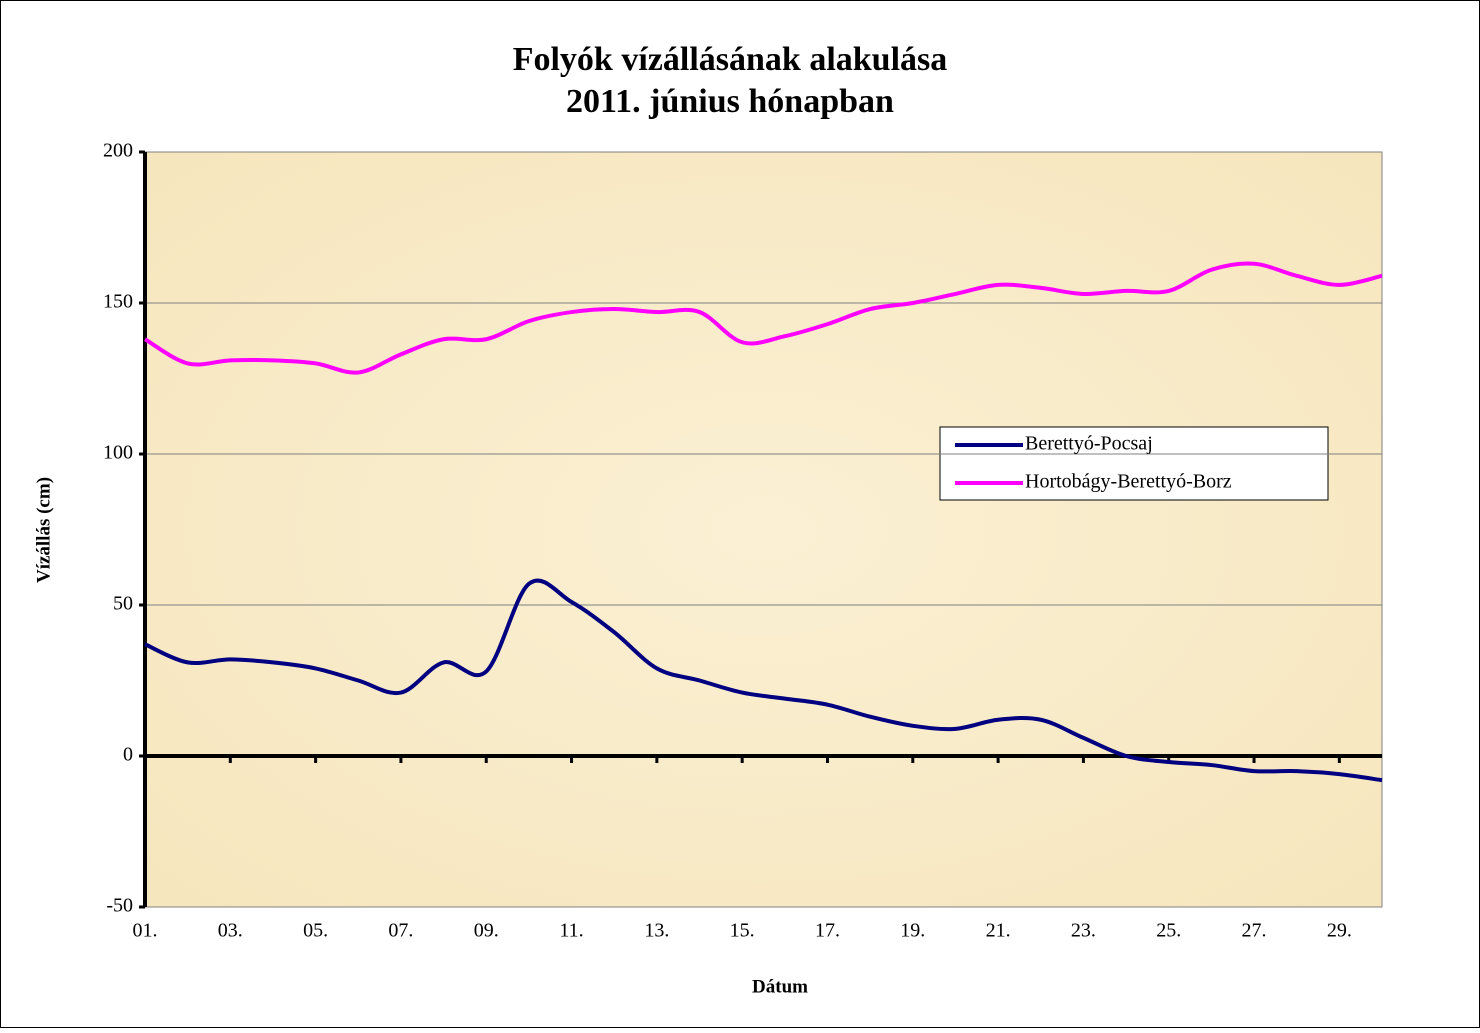 This screenshot has width=1480, height=1033. What do you see at coordinates (730, 59) in the screenshot?
I see `chart-title: Folyók vízállásának alakulása` at bounding box center [730, 59].